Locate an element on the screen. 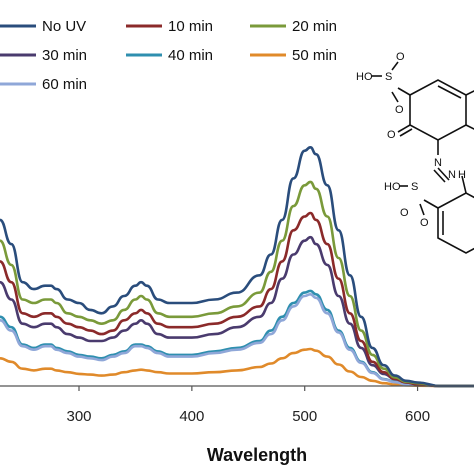 The width and height of the screenshot is (474, 474). atom-label-o-lower-bottom: O is located at coordinates (424, 223).